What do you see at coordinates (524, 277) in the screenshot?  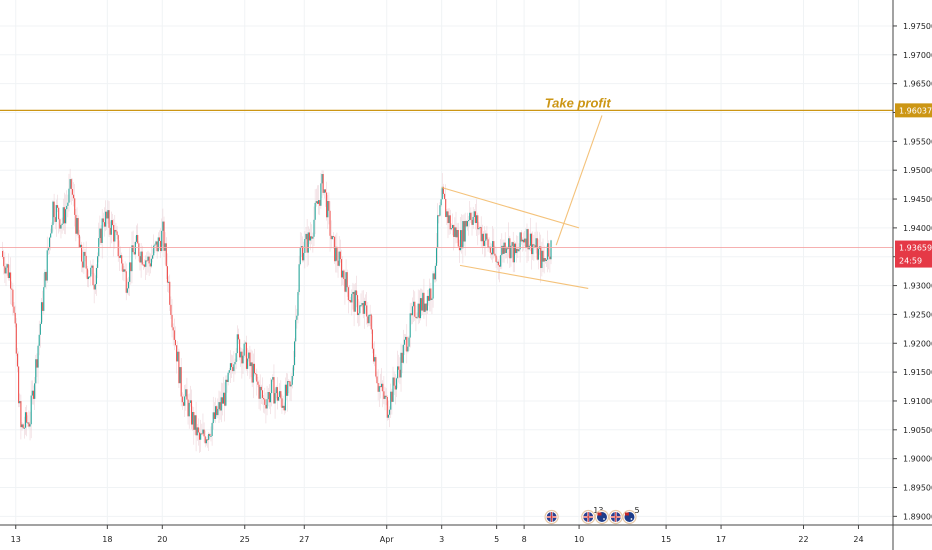 I see `channel-lower-line` at bounding box center [524, 277].